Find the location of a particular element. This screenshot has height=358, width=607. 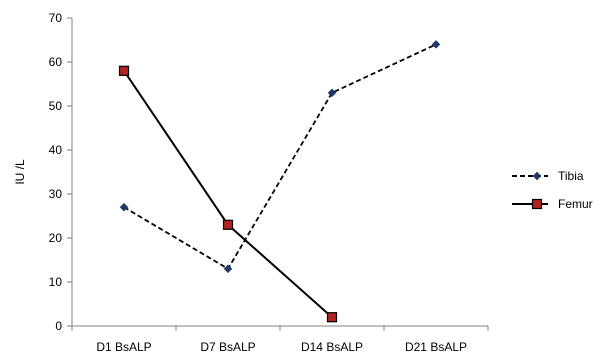

x-ticks: D1 BsALP D7 BsALP D14 BsALP D21 BsALP is located at coordinates (280, 340).